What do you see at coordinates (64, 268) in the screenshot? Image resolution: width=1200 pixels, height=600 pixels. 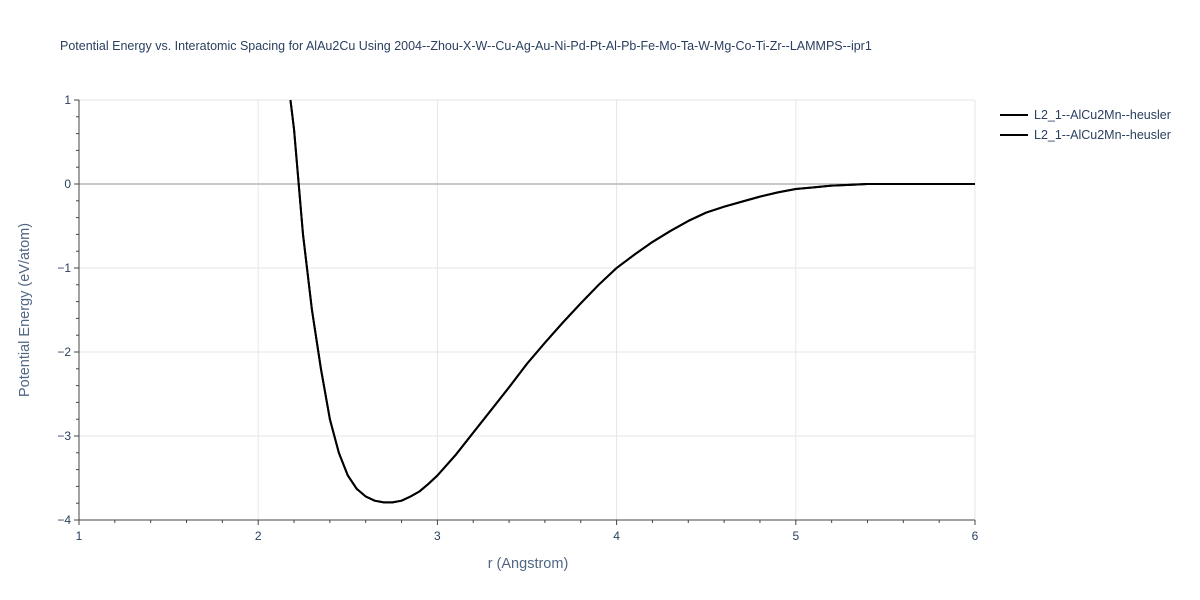 I see `y-tick-label: −1` at bounding box center [64, 268].